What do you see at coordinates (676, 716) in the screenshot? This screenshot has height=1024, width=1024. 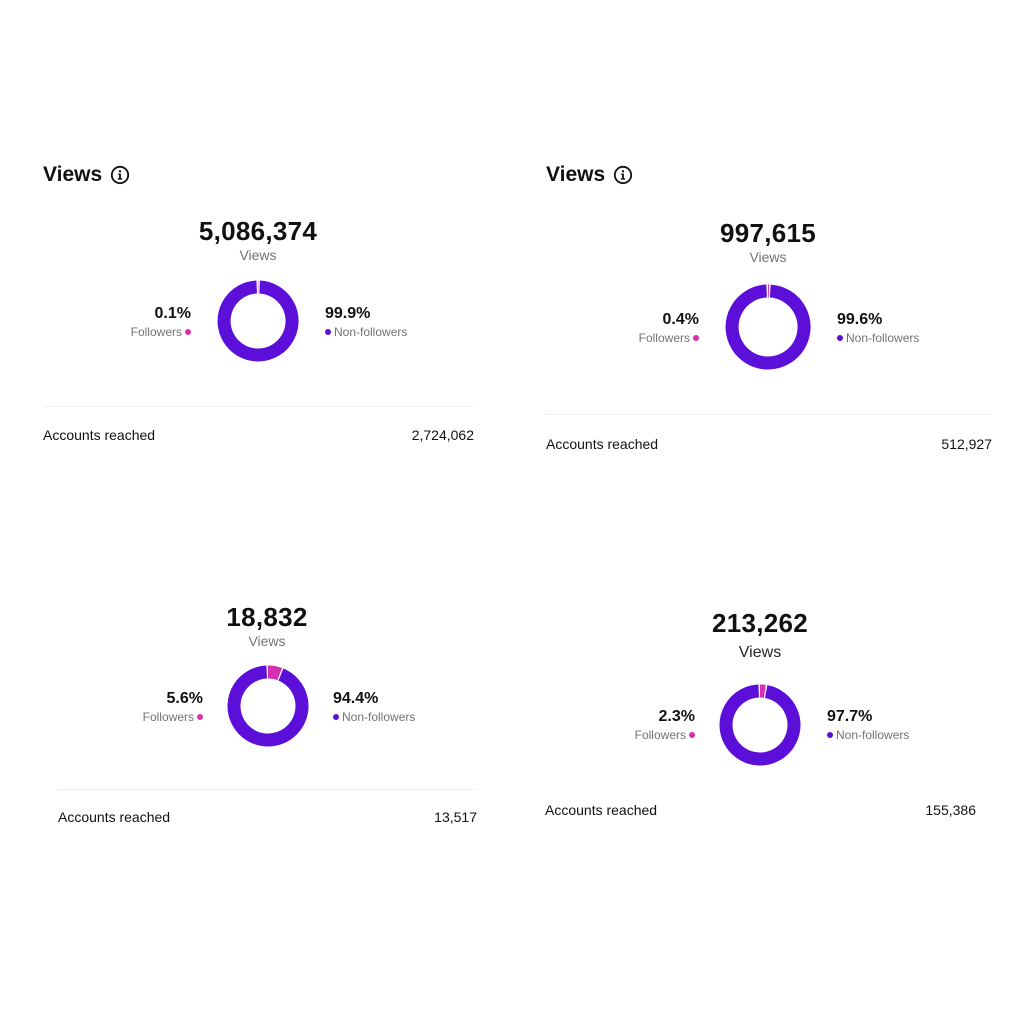 I see `followers-percentage: 2.3%` at bounding box center [676, 716].